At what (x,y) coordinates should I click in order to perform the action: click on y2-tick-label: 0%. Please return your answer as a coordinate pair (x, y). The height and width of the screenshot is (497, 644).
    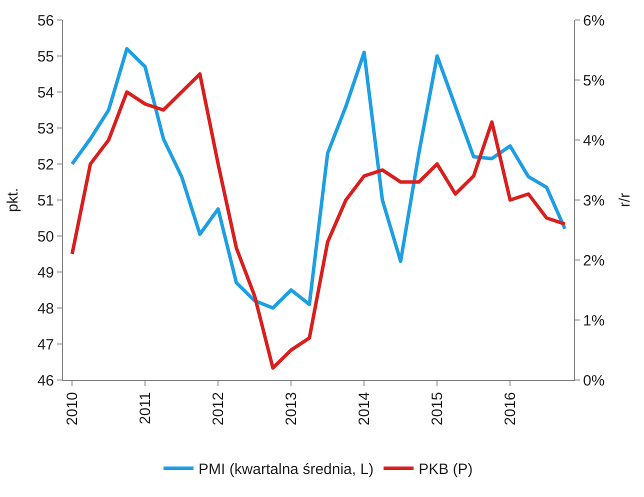
    Looking at the image, I should click on (594, 381).